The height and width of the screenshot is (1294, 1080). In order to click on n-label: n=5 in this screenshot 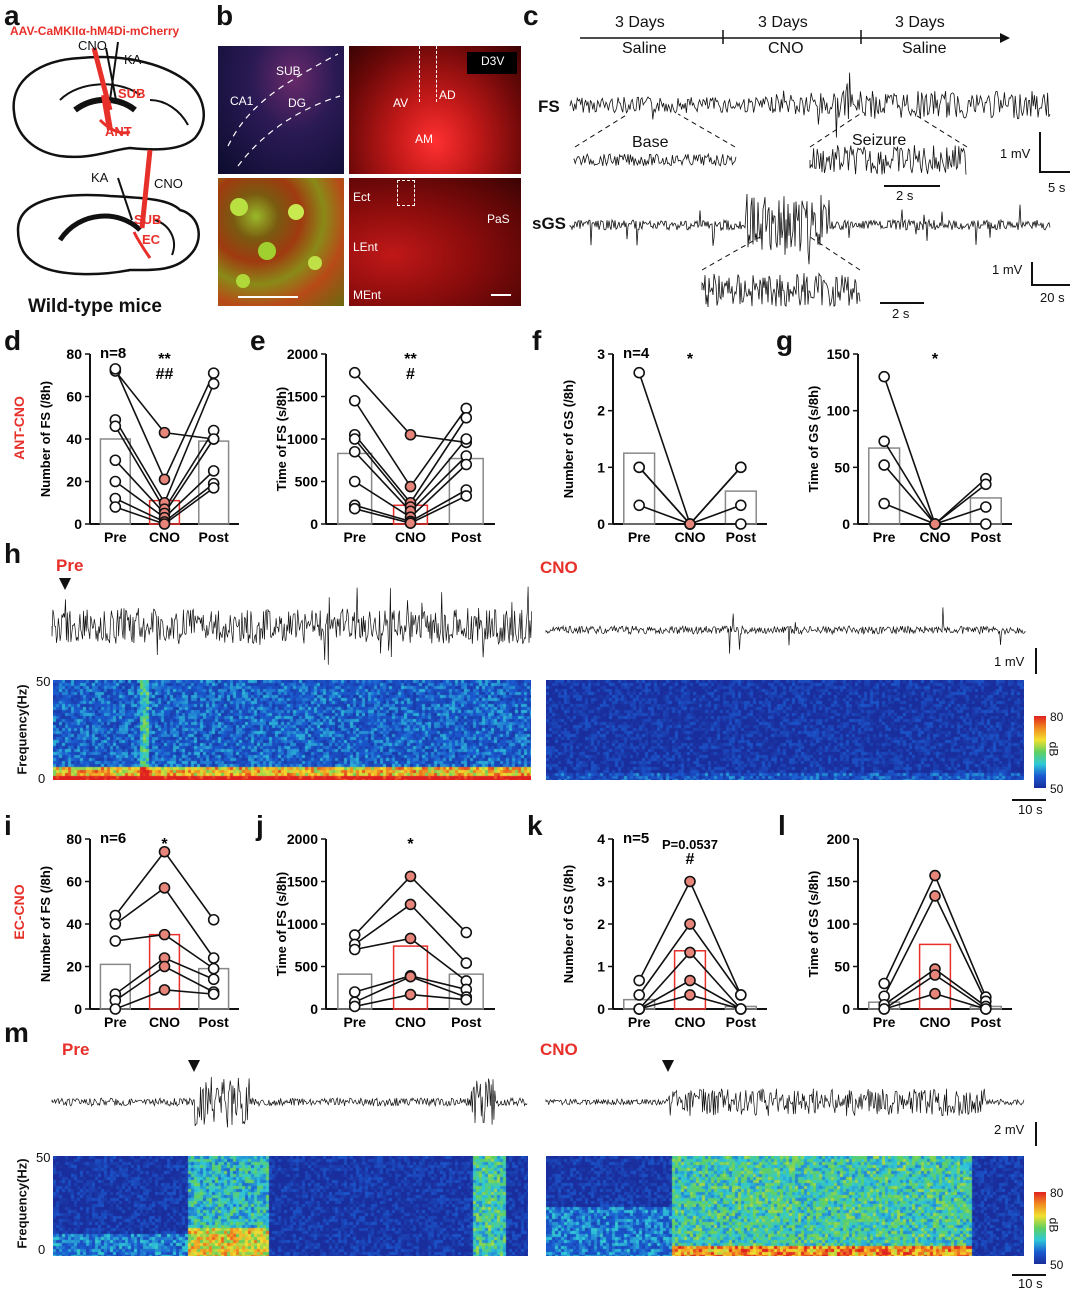, I will do `click(636, 838)`.